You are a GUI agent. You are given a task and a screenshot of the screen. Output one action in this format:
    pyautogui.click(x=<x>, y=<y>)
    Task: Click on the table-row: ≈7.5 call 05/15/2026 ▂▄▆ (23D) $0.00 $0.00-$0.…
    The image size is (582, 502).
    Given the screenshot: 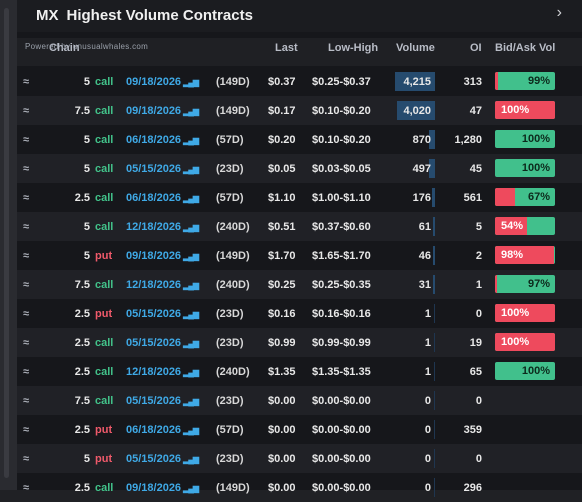 What is the action you would take?
    pyautogui.click(x=299, y=400)
    